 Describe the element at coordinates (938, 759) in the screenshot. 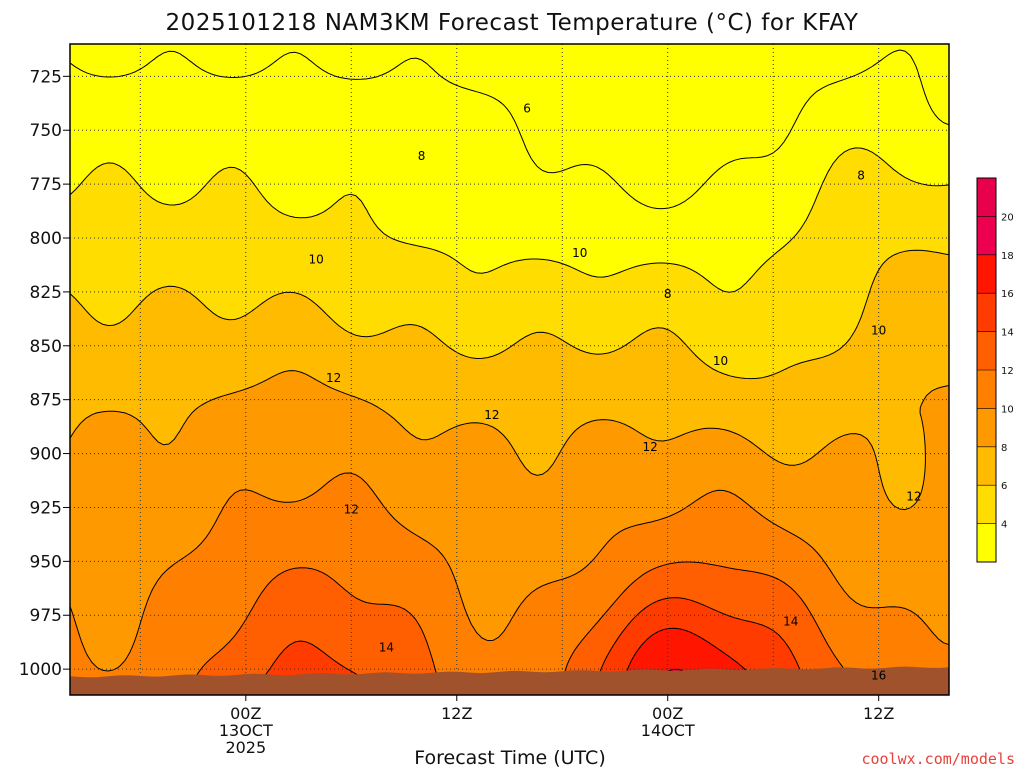

I see `credit-text: coolwx.com/models` at that location.